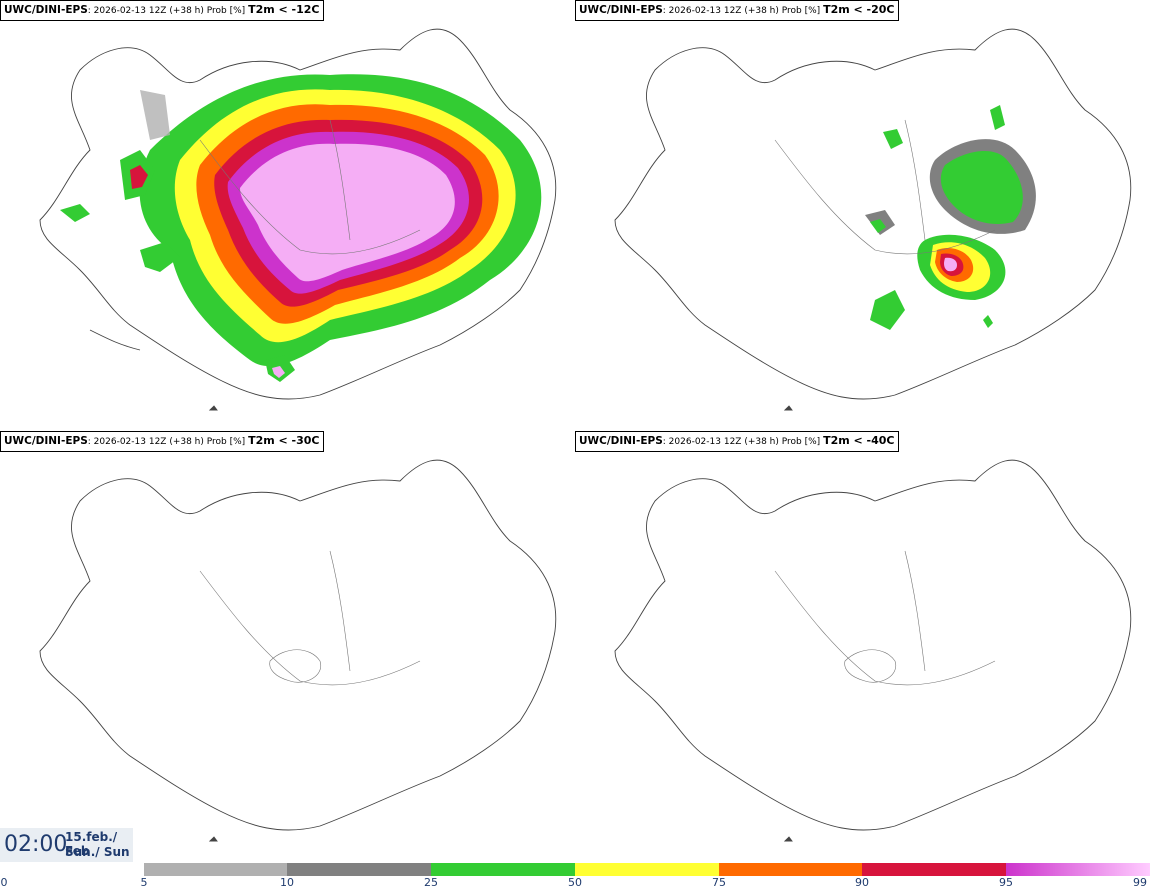 This screenshot has width=1150, height=891. I want to click on valid-time: 02:00, so click(36, 844).